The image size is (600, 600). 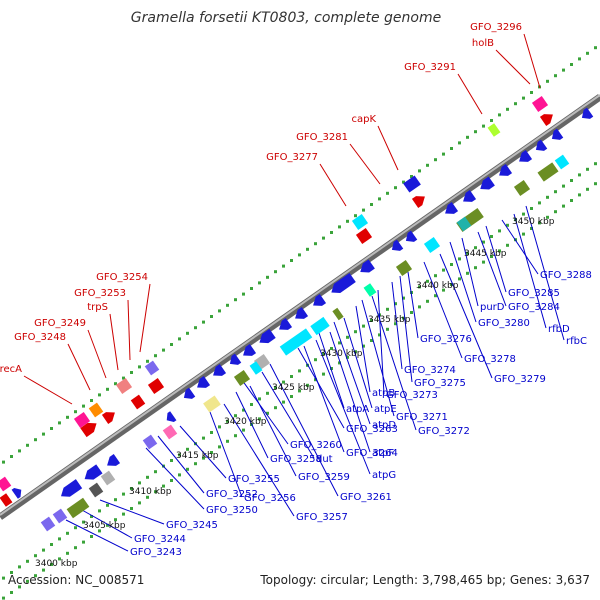 What do you see at coordinates (11, 369) in the screenshot?
I see `gene-label-top: recA` at bounding box center [11, 369].